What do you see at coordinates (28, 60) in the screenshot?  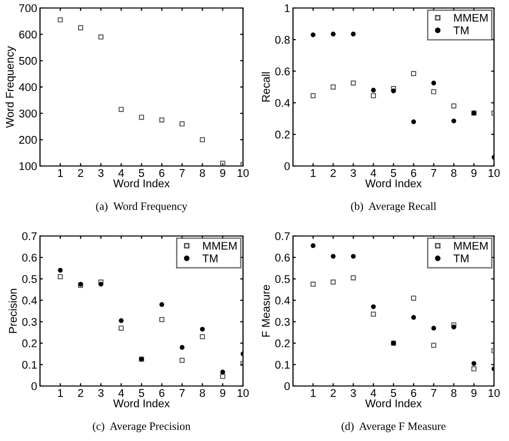 I see `y-tick-label: 500` at bounding box center [28, 60].